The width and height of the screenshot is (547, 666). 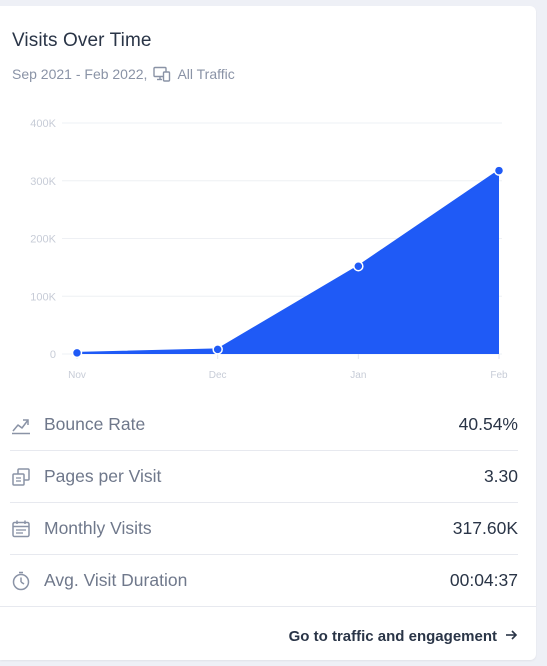 I want to click on arrow-right-icon, so click(x=511, y=636).